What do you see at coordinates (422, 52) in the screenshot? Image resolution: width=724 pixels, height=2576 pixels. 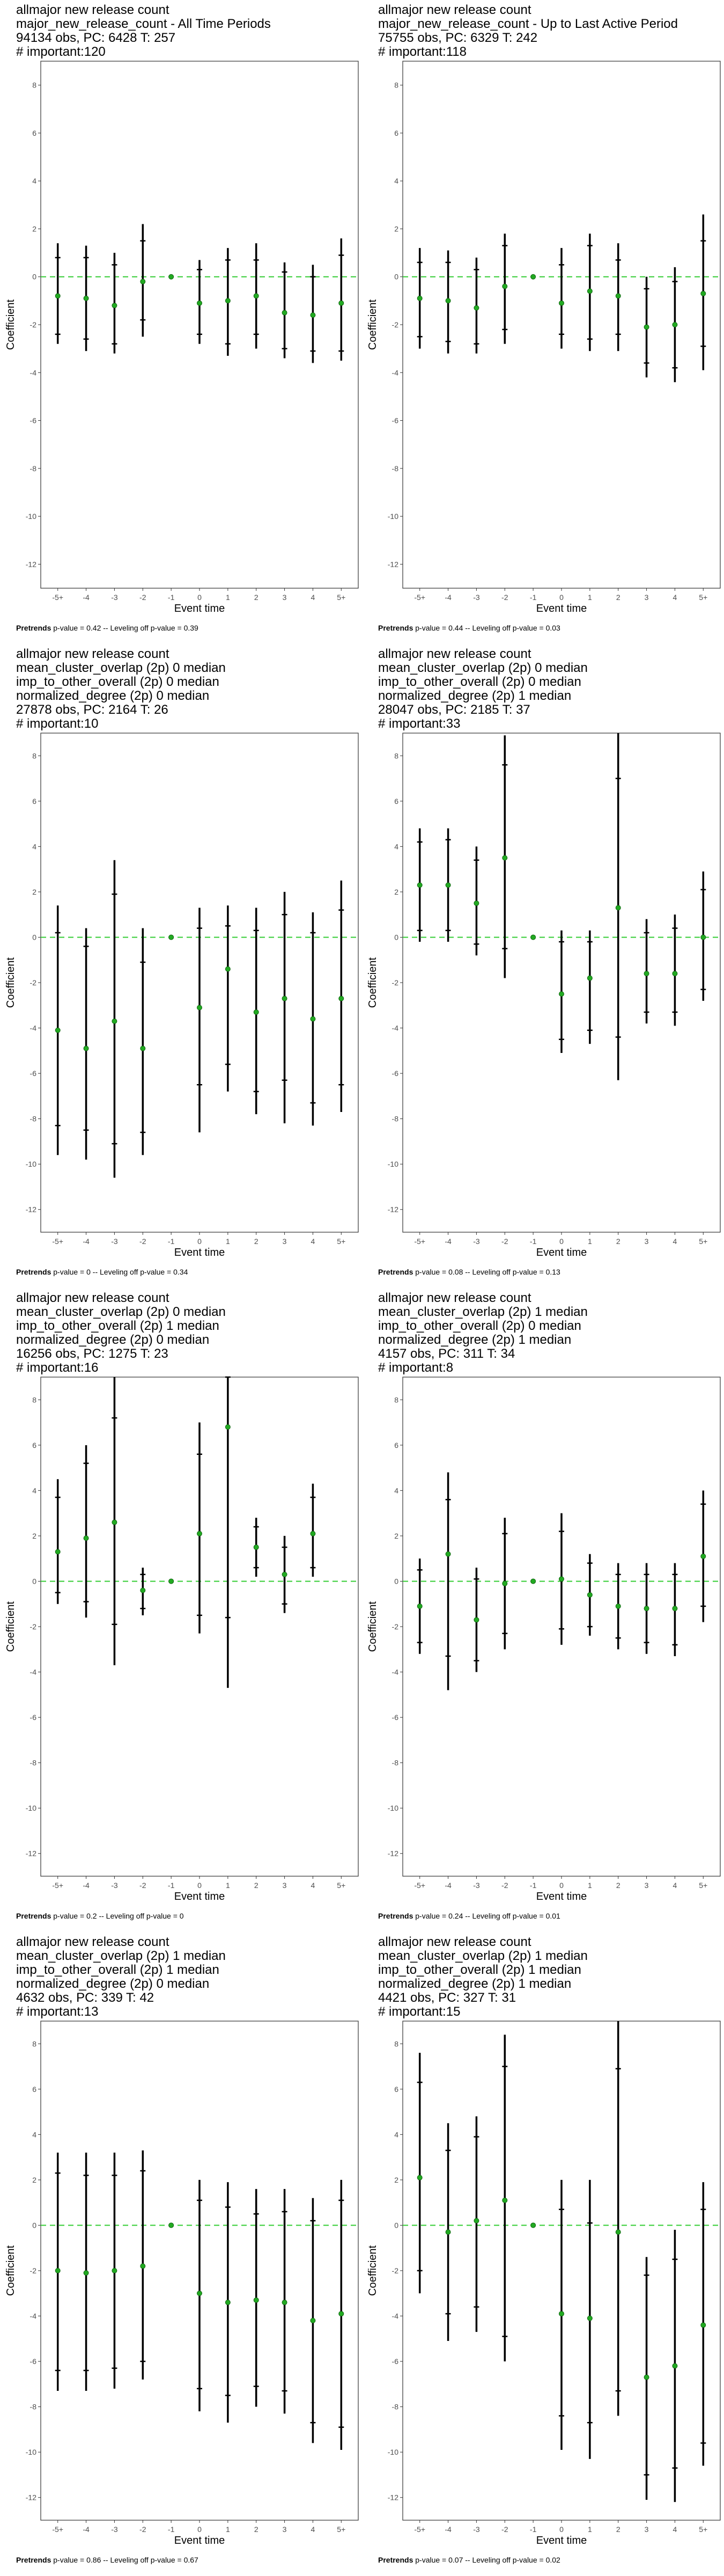 I see `chart-title-line: # important:118` at bounding box center [422, 52].